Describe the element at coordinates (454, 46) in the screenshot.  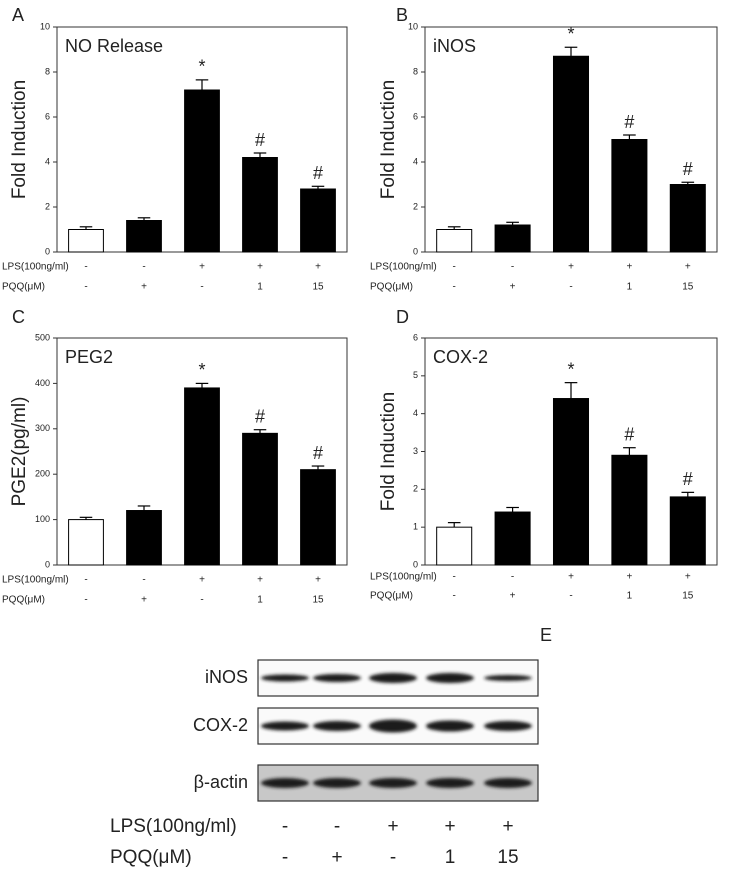
I see `chart-title: iNOS` at that location.